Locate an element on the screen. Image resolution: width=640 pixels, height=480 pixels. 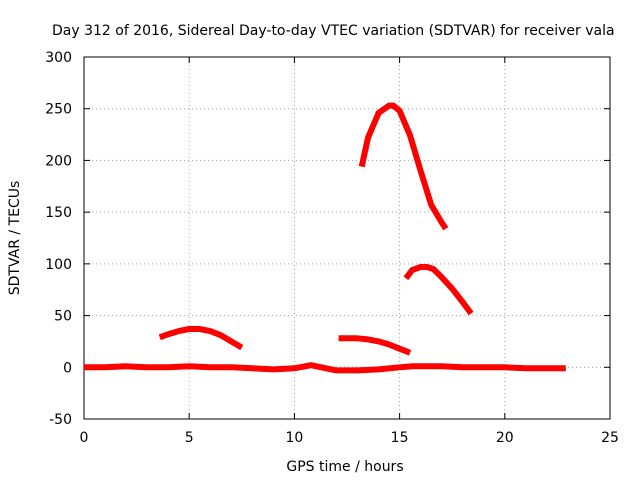
x-tick-label: 15 is located at coordinates (400, 438).